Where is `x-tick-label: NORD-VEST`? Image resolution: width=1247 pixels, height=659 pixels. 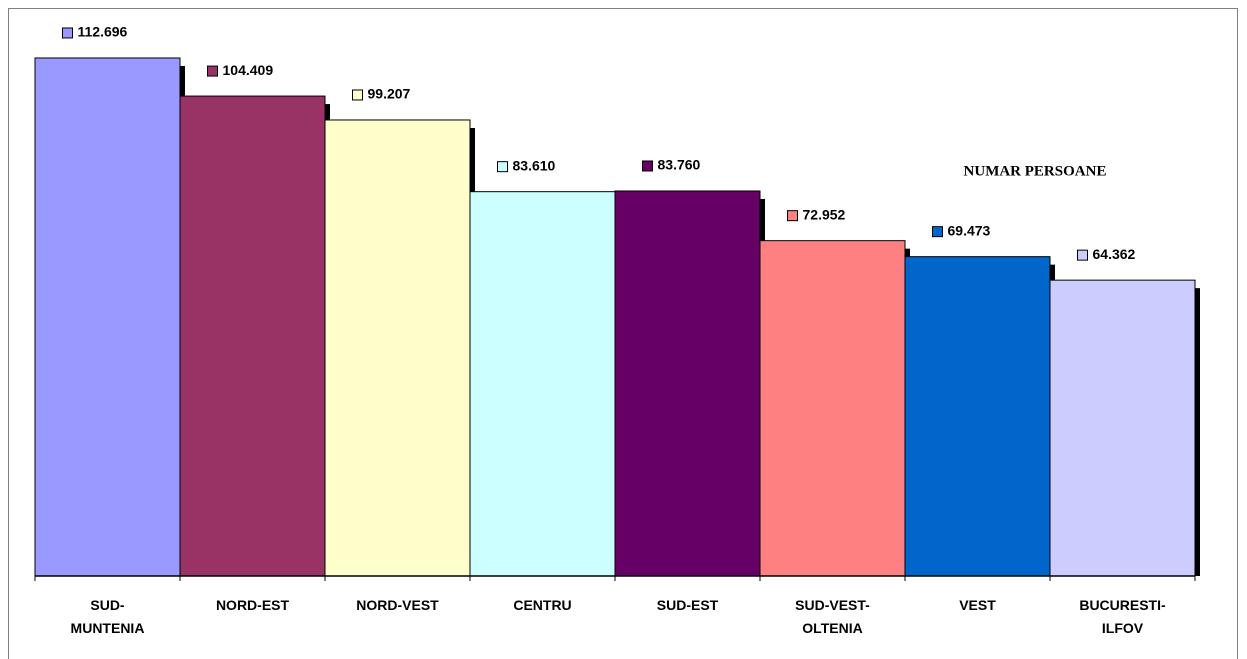
x-tick-label: NORD-VEST is located at coordinates (397, 605).